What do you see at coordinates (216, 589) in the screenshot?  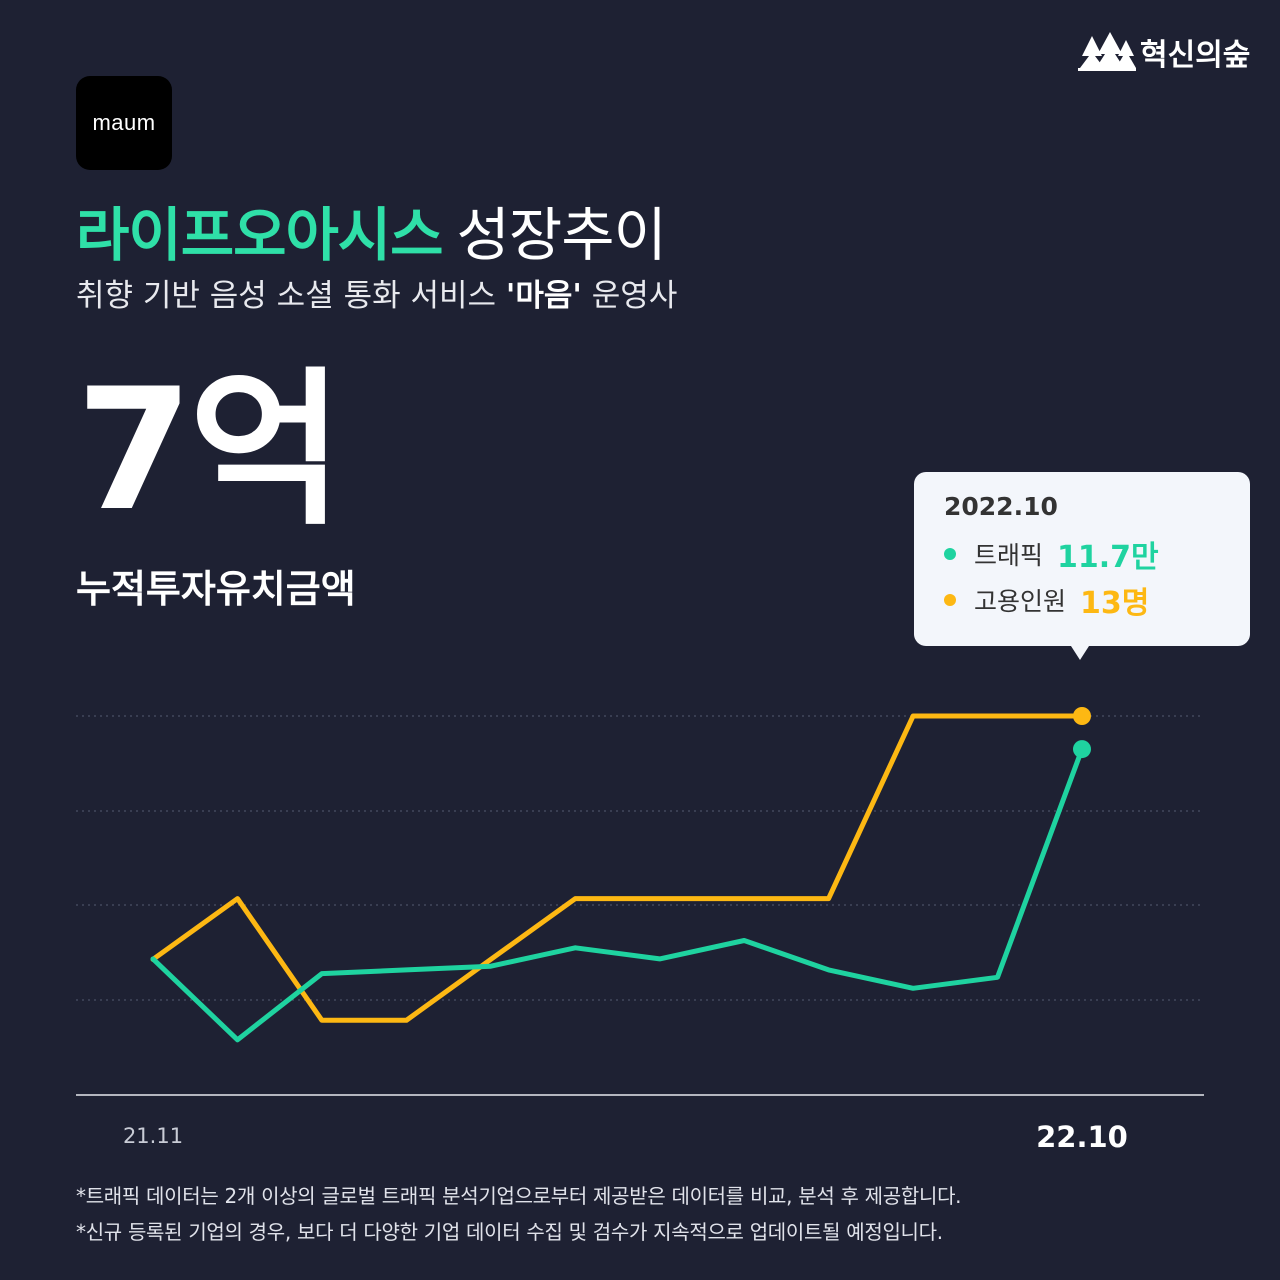 I see `investment-label: 누적투자유치금액` at bounding box center [216, 589].